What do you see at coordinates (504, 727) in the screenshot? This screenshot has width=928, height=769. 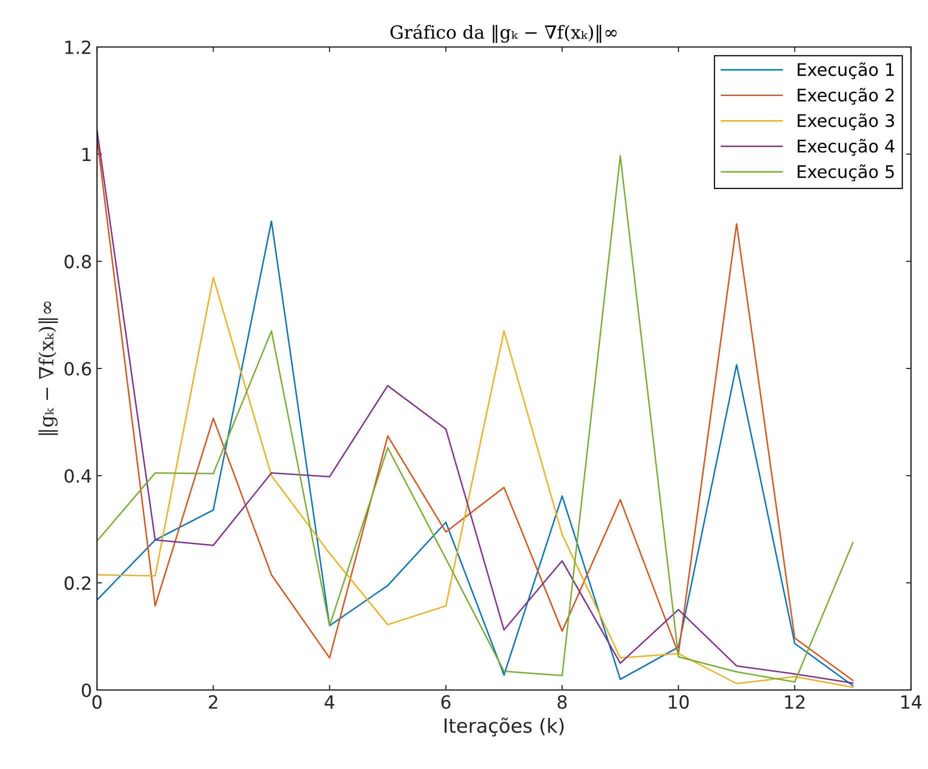 I see `x-axis-title: Iterações (k)` at bounding box center [504, 727].